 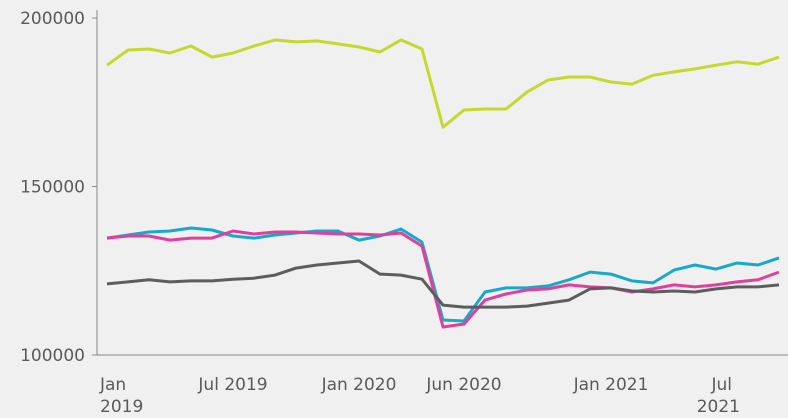 What do you see at coordinates (232, 385) in the screenshot?
I see `x-tick-label: Jul 2019` at bounding box center [232, 385].